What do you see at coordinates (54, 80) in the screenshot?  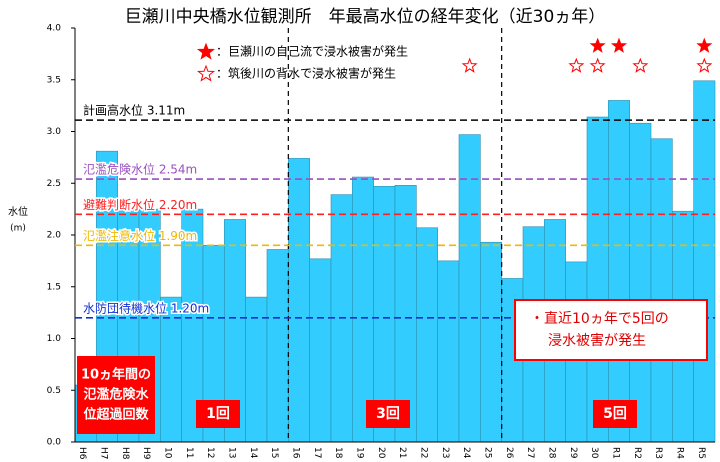 I see `y-tick-label: 3.5` at bounding box center [54, 80].